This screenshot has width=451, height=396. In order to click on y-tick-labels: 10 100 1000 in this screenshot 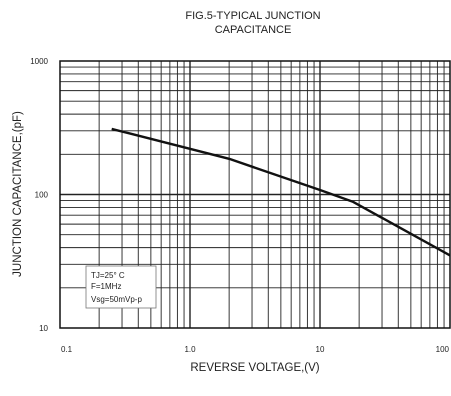, I will do `click(39, 195)`.